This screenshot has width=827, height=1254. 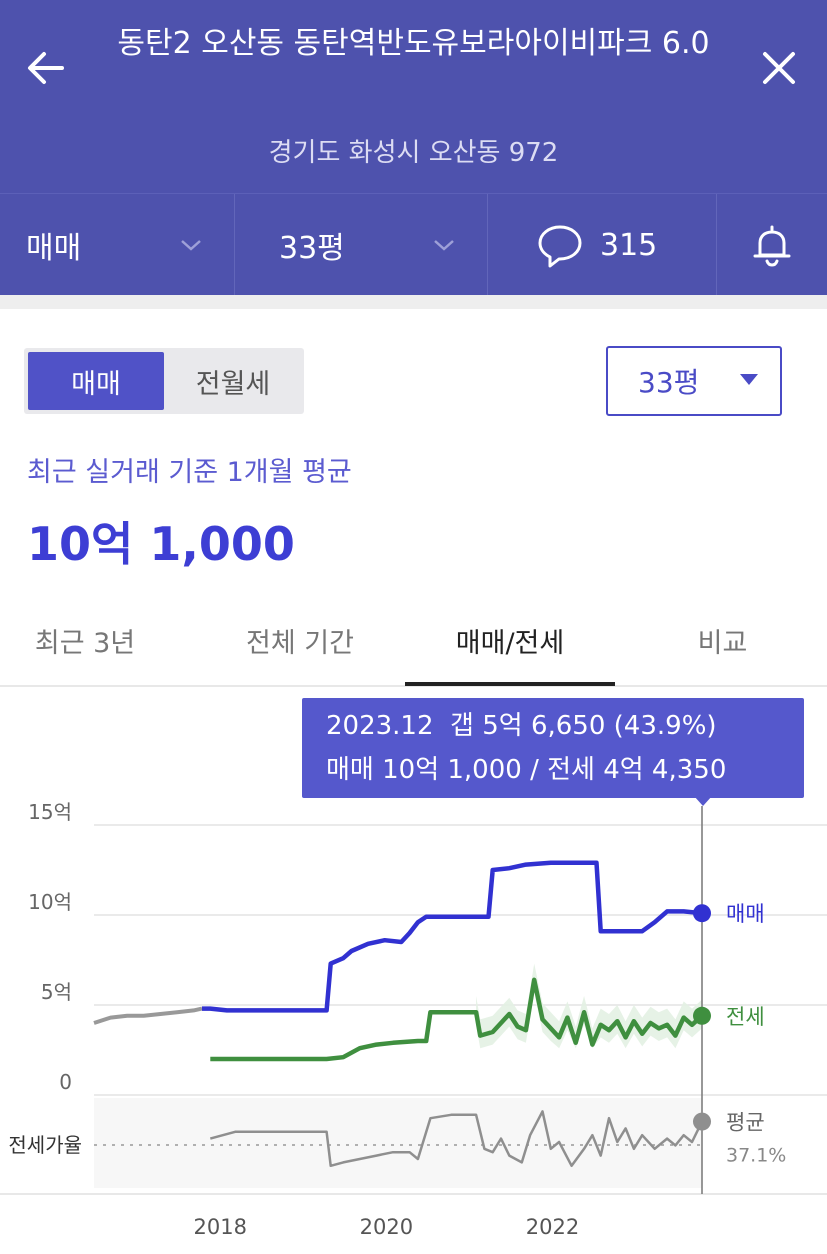 I want to click on y-tick-label: 10억, so click(x=50, y=902).